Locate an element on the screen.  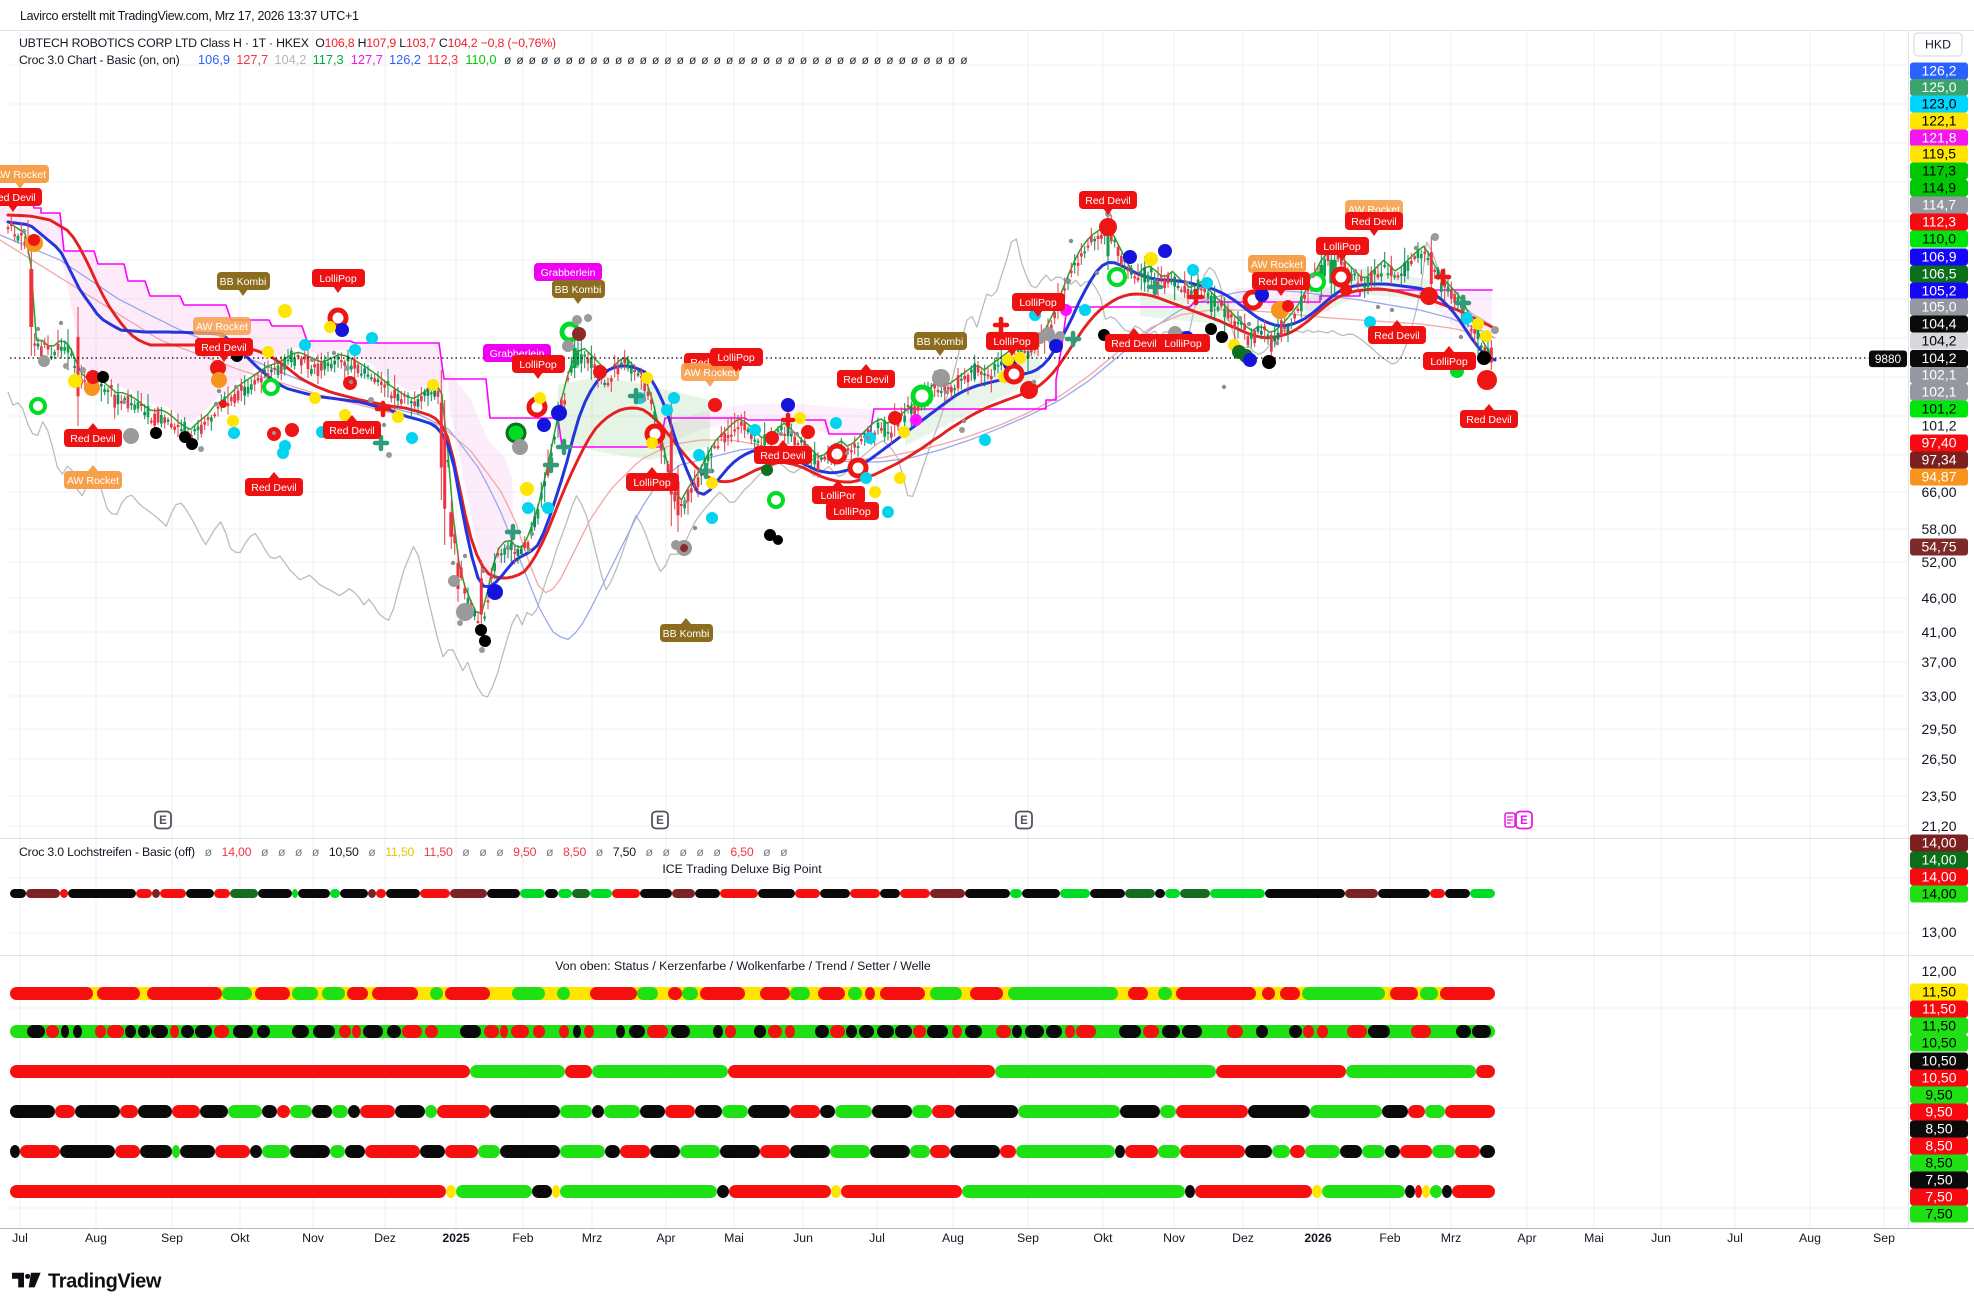
svg-text: 7,50 is located at coordinates (1938, 1180).